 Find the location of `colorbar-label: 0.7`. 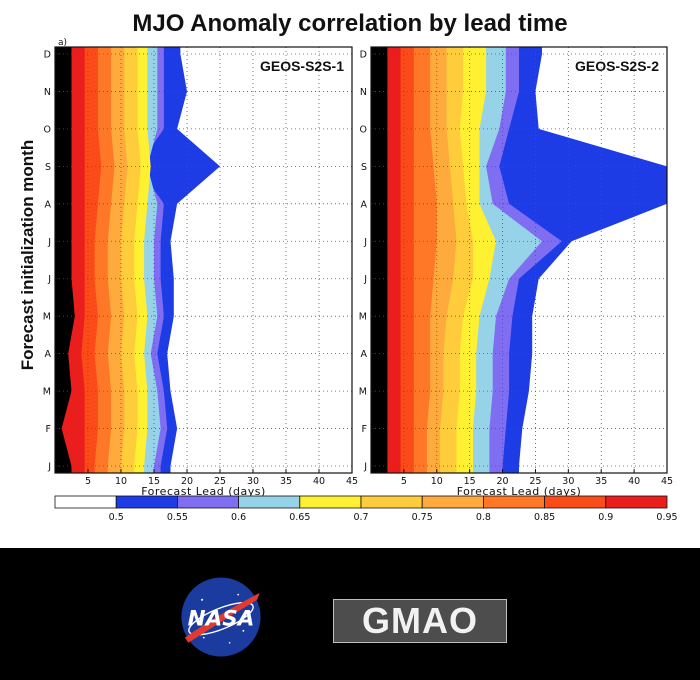

colorbar-label: 0.7 is located at coordinates (360, 517).